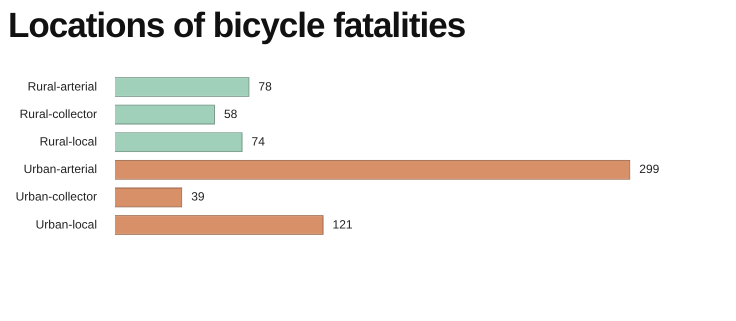 Image resolution: width=736 pixels, height=321 pixels. I want to click on data-label: 299, so click(649, 169).